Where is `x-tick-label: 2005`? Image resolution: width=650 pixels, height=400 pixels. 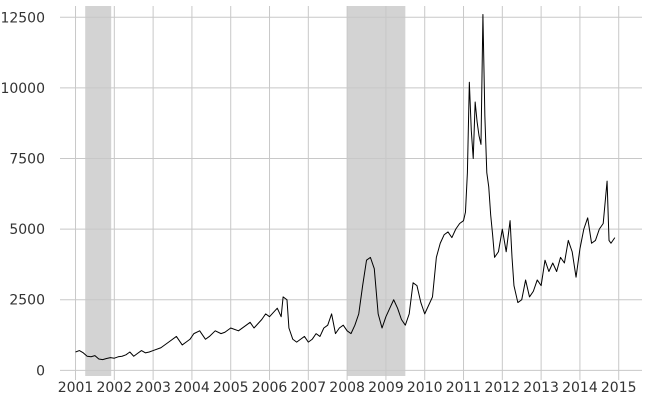
x-tick-label: 2005 is located at coordinates (231, 388).